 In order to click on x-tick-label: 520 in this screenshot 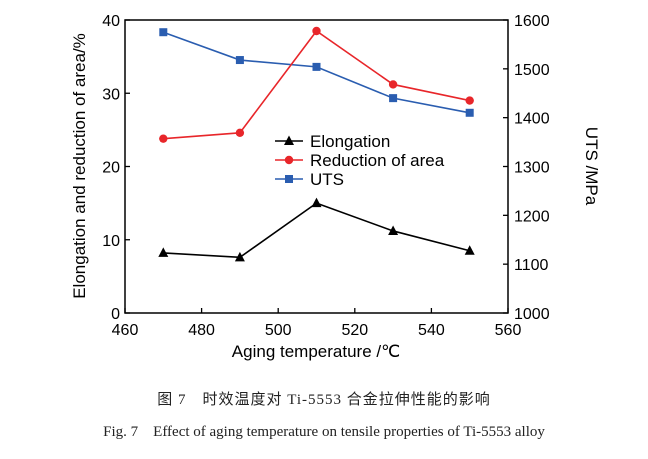, I will do `click(354, 330)`.